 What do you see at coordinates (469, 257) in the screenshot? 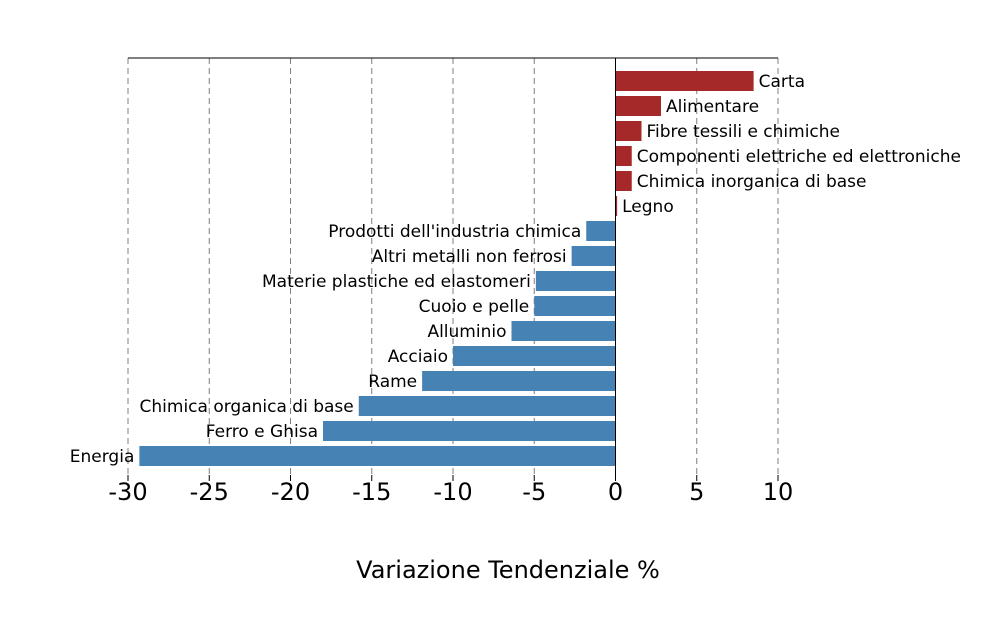
I see `bar-label-7: Altri metalli non ferrosi` at bounding box center [469, 257].